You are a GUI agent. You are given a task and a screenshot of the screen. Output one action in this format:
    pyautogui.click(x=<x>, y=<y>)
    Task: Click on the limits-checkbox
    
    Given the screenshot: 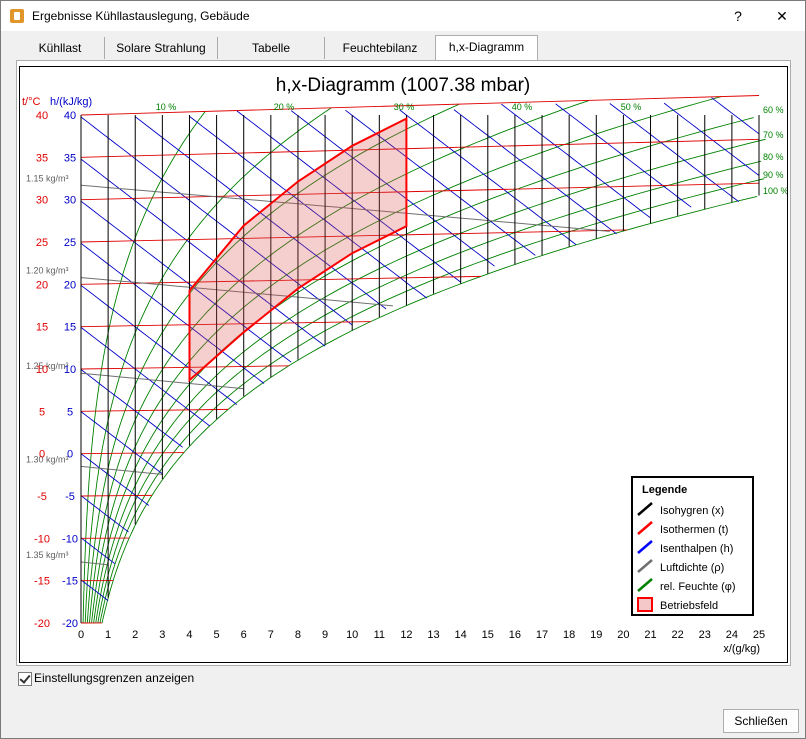 What is the action you would take?
    pyautogui.click(x=25, y=679)
    